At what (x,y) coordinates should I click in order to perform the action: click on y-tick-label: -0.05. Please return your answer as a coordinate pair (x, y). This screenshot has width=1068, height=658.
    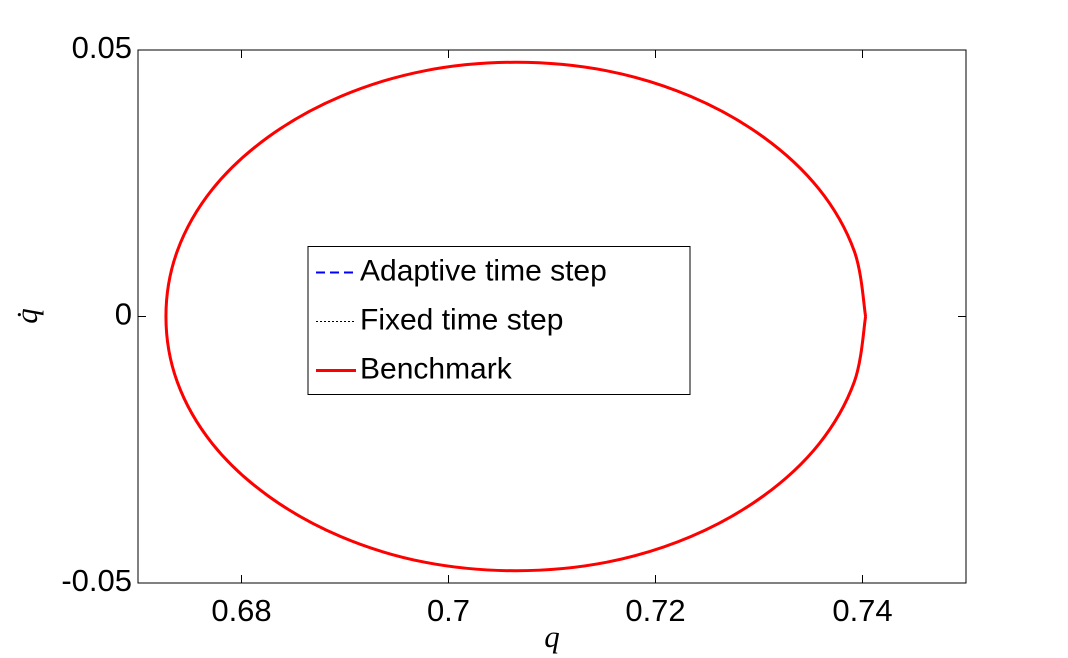
    Looking at the image, I should click on (96, 580).